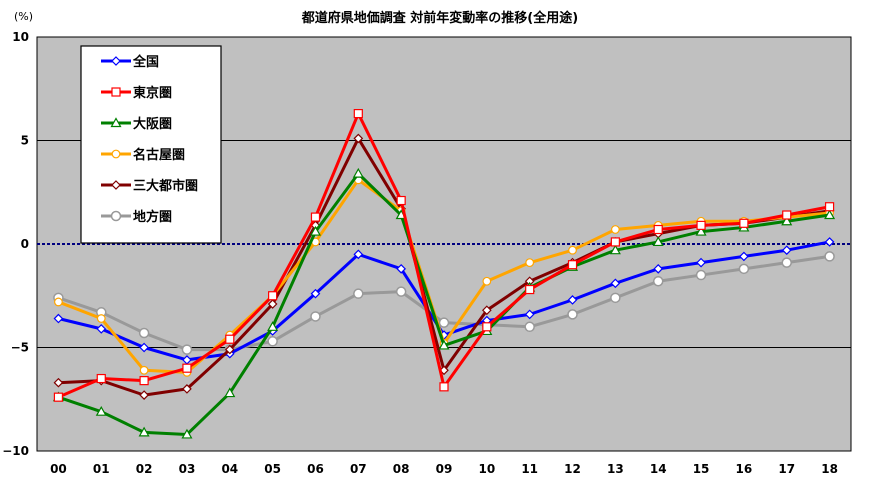 This screenshot has height=494, width=880. I want to click on legend-item: 大阪圏, so click(136, 124).